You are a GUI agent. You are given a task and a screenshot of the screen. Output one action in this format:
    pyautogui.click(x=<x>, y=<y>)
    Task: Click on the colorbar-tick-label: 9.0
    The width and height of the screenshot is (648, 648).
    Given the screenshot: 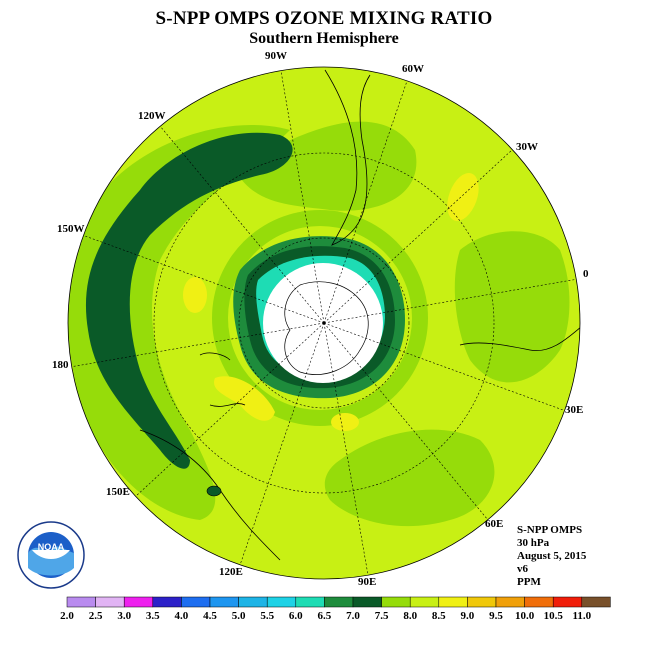 What is the action you would take?
    pyautogui.click(x=468, y=616)
    